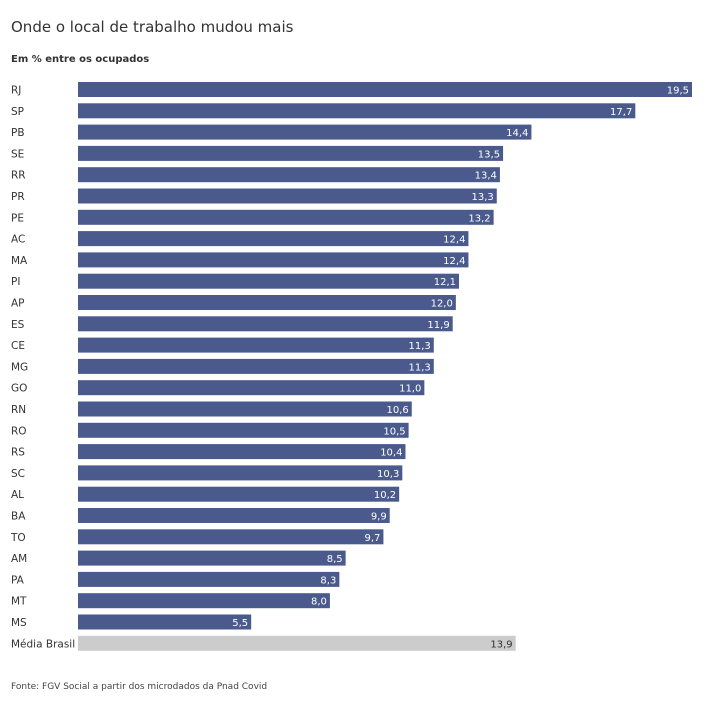 Image resolution: width=720 pixels, height=720 pixels. What do you see at coordinates (18, 325) in the screenshot?
I see `category-label: ES` at bounding box center [18, 325].